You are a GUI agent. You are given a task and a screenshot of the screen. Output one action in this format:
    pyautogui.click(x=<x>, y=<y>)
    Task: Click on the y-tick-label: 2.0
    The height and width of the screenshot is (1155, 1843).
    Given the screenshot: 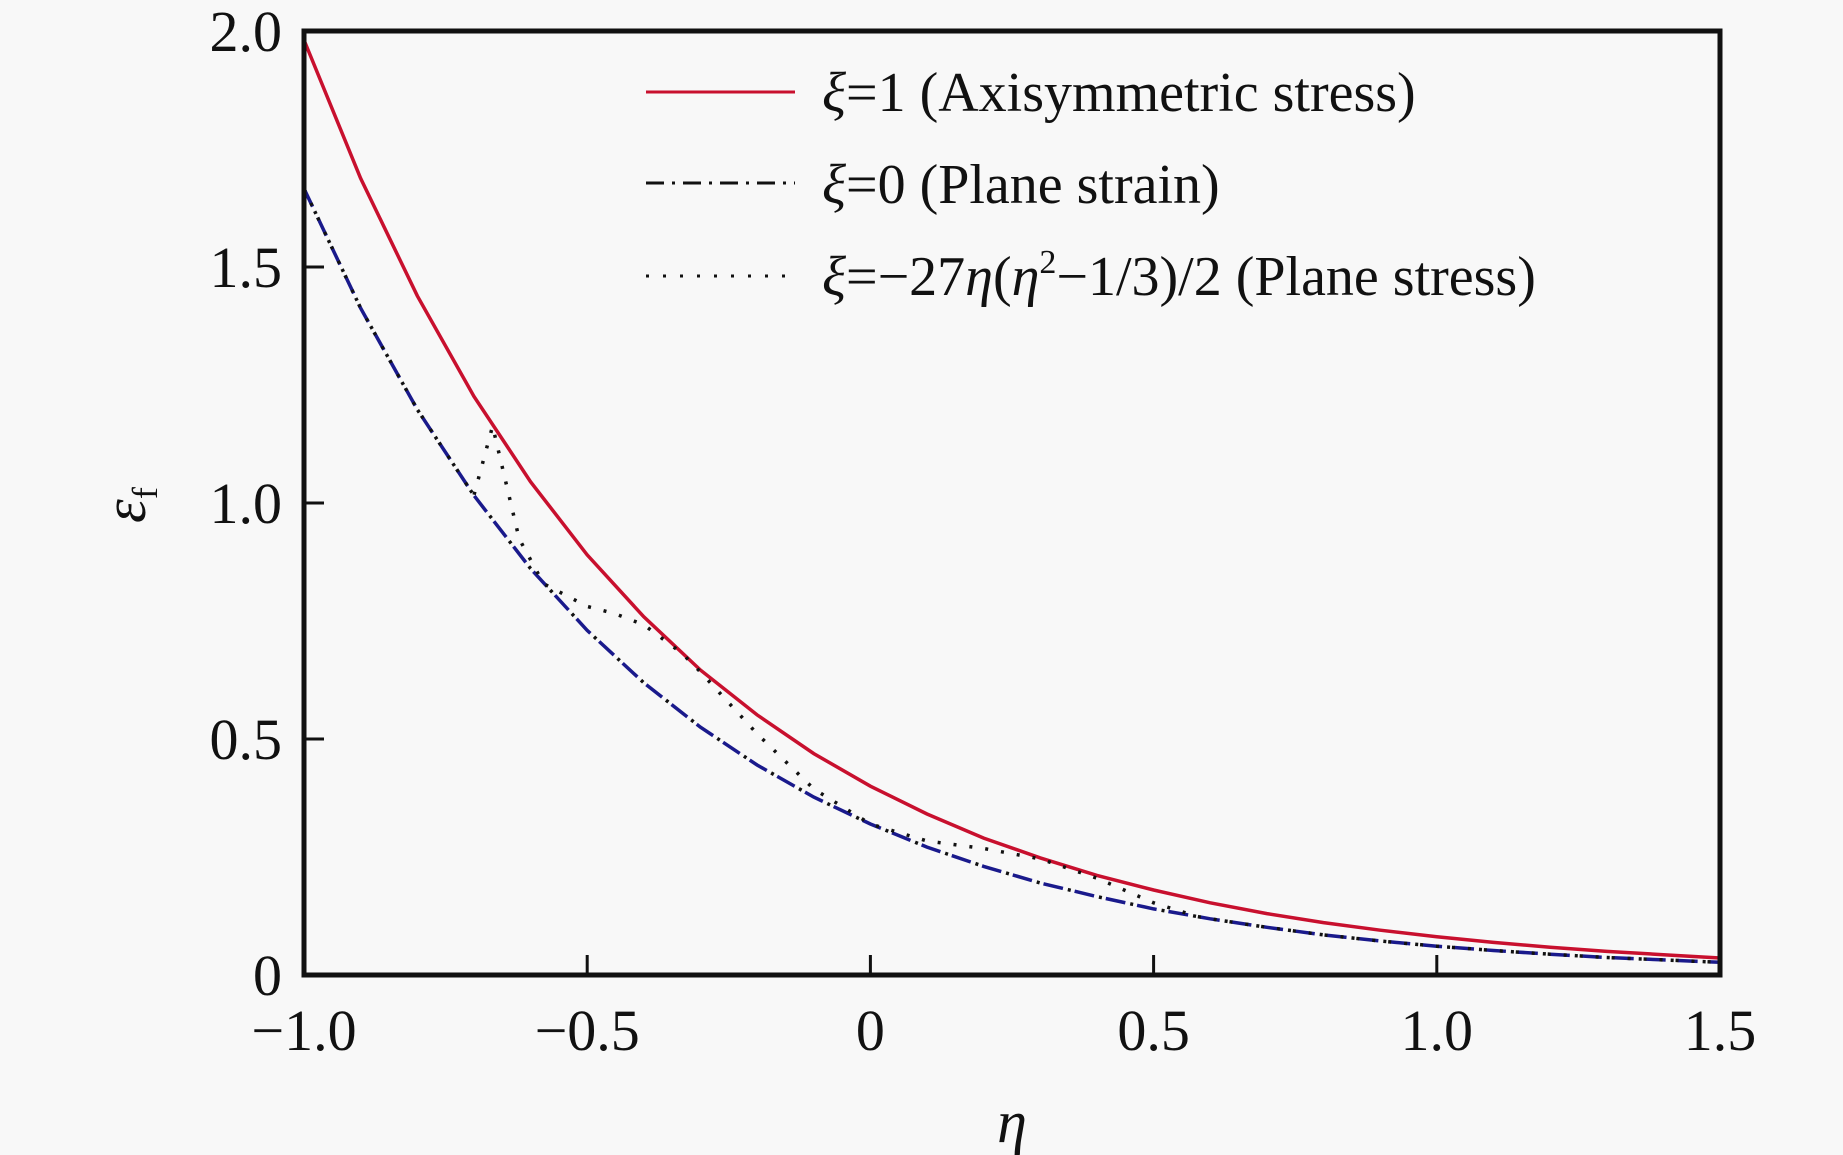 What is the action you would take?
    pyautogui.click(x=246, y=32)
    